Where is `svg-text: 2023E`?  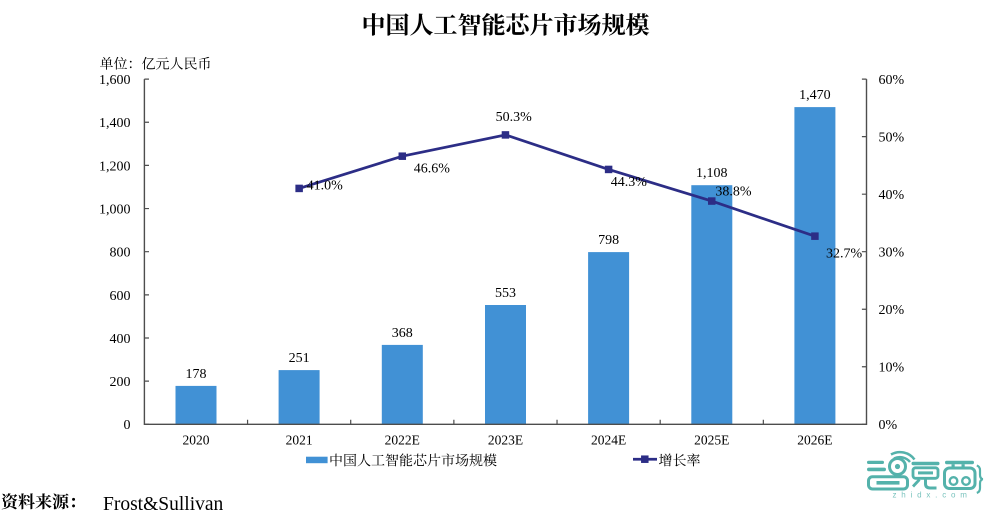
svg-text: 2023E is located at coordinates (505, 439).